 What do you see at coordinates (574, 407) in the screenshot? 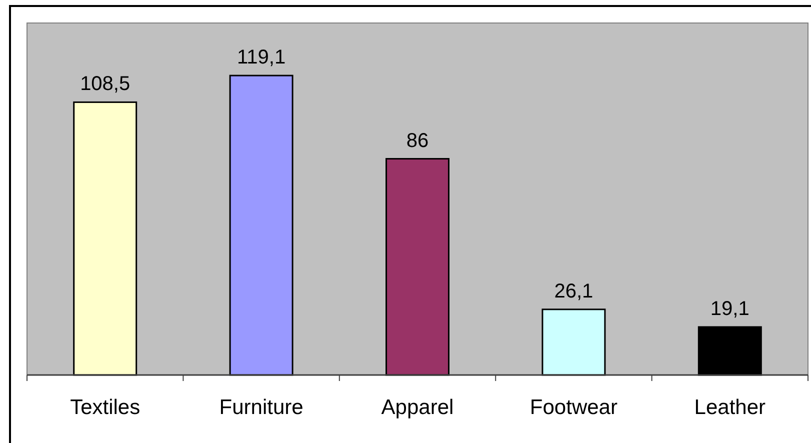
I see `x-tick-label: Footwear` at bounding box center [574, 407].